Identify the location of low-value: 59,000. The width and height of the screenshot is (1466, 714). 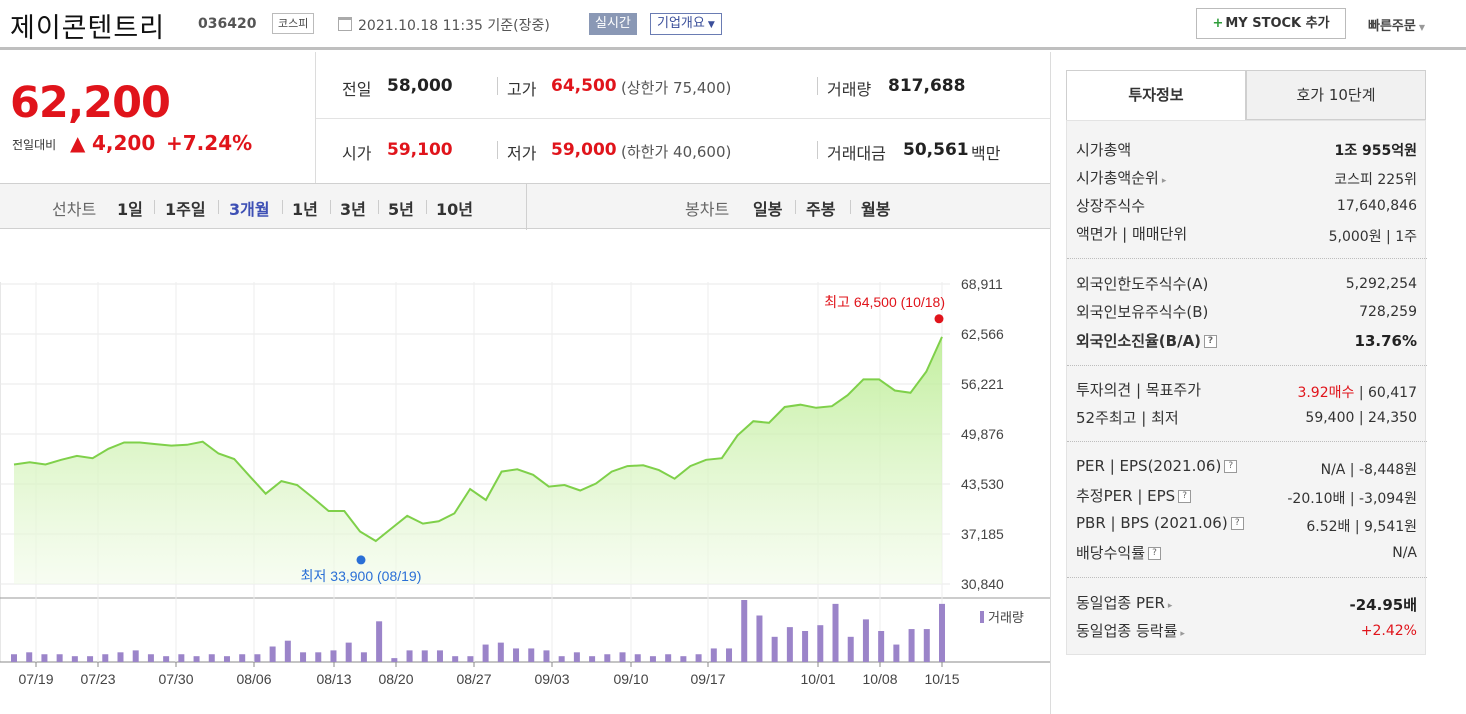
(584, 150).